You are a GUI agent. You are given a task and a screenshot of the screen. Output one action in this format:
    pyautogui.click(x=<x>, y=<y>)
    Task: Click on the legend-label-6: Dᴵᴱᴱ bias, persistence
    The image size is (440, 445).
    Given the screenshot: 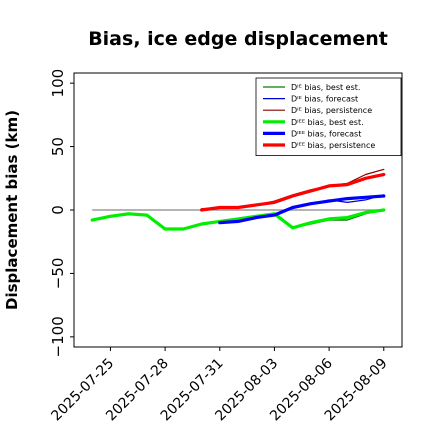 What is the action you would take?
    pyautogui.click(x=333, y=145)
    